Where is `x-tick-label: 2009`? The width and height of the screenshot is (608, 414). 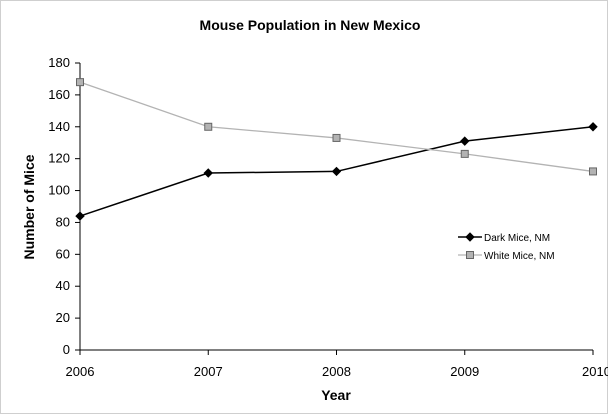 x-tick-label: 2009 is located at coordinates (464, 371).